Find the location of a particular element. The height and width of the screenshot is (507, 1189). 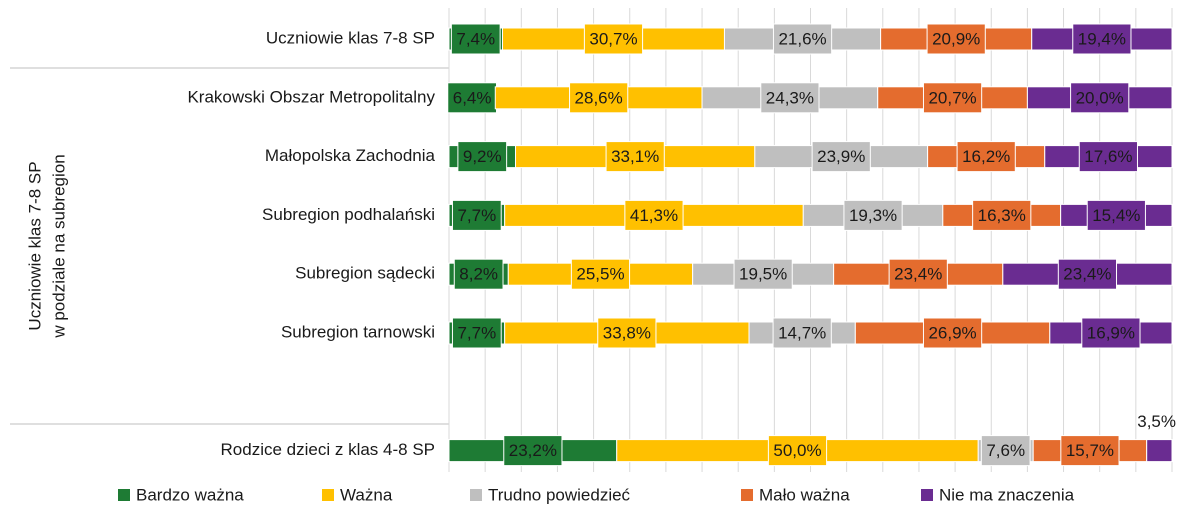

value-label: 30,7% is located at coordinates (613, 38).